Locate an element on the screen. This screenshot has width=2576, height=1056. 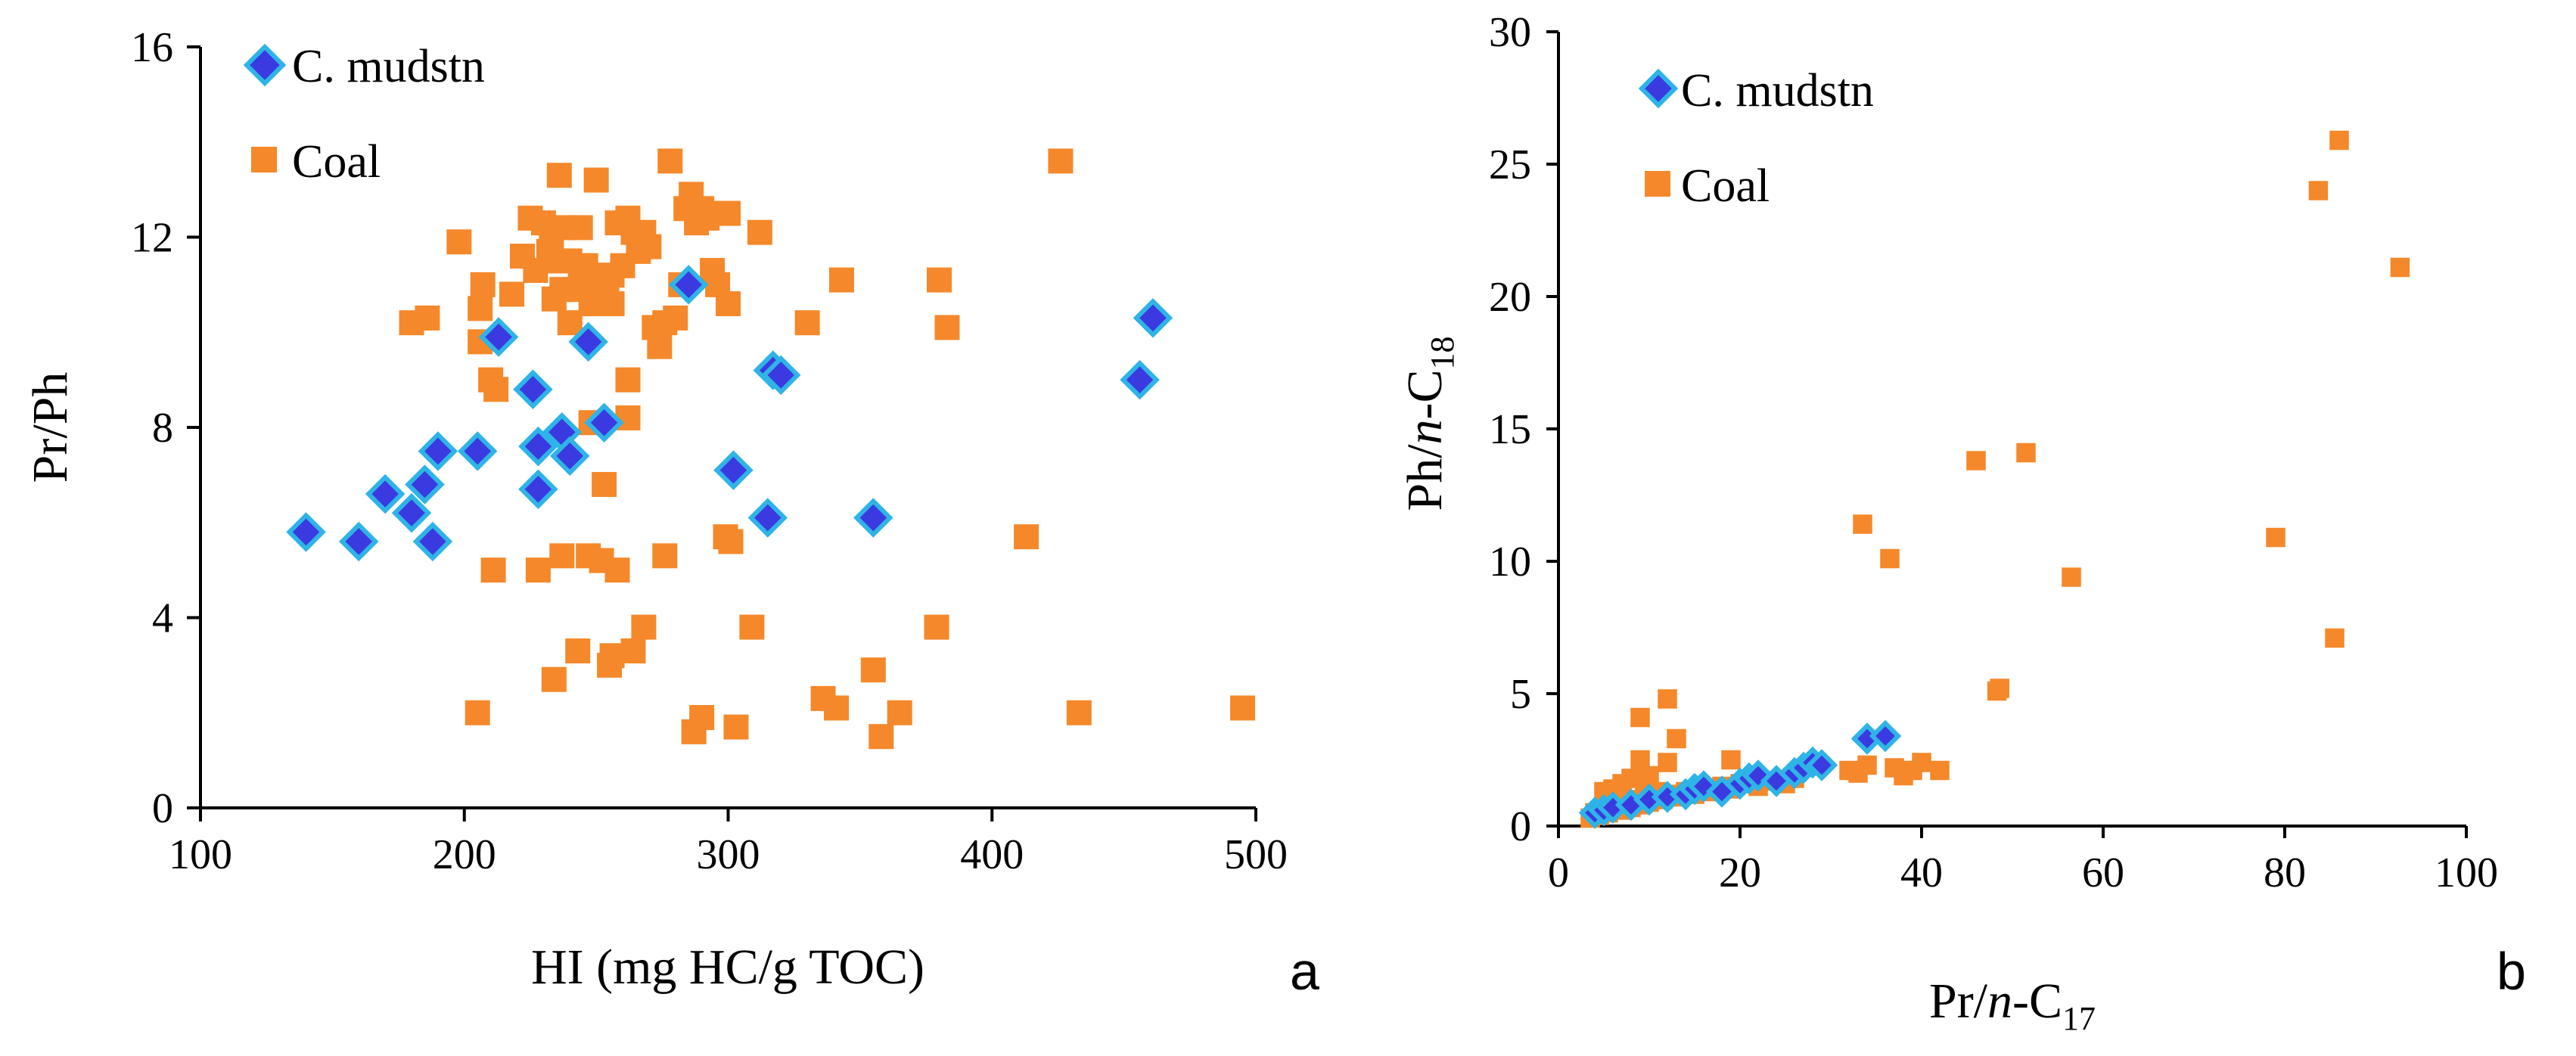
panel-b-y-tick-label-4: 20 is located at coordinates (1510, 298).